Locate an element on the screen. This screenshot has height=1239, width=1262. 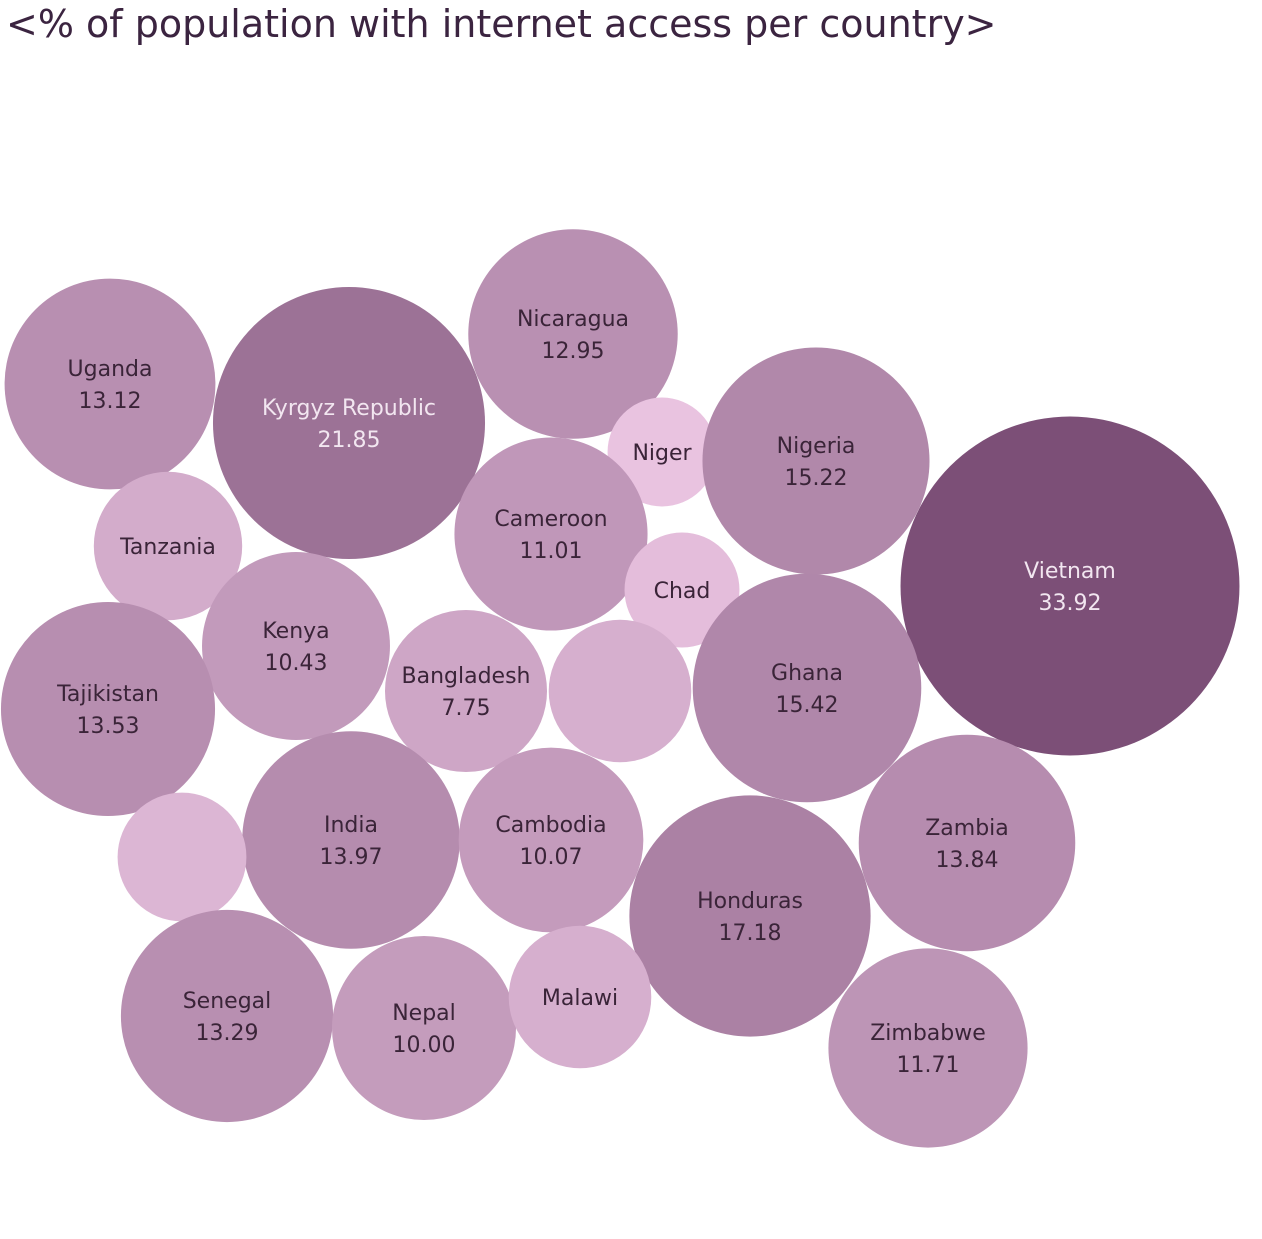
bubble-value-label: 13.84 is located at coordinates (967, 860).